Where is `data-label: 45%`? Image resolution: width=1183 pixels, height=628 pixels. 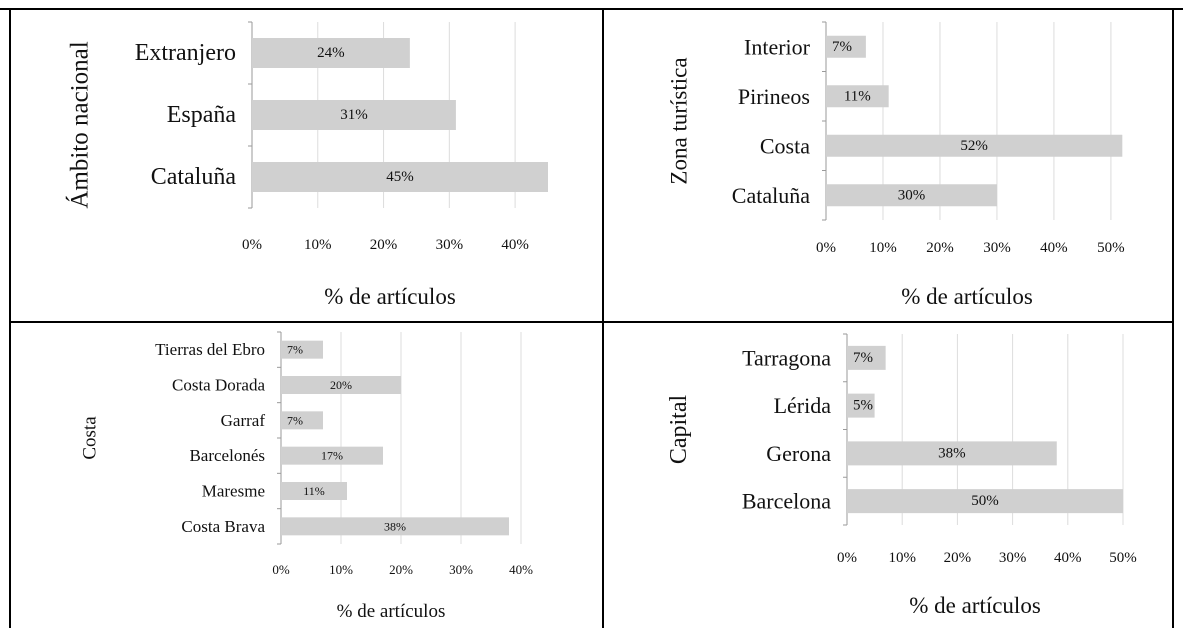
data-label: 45% is located at coordinates (400, 177).